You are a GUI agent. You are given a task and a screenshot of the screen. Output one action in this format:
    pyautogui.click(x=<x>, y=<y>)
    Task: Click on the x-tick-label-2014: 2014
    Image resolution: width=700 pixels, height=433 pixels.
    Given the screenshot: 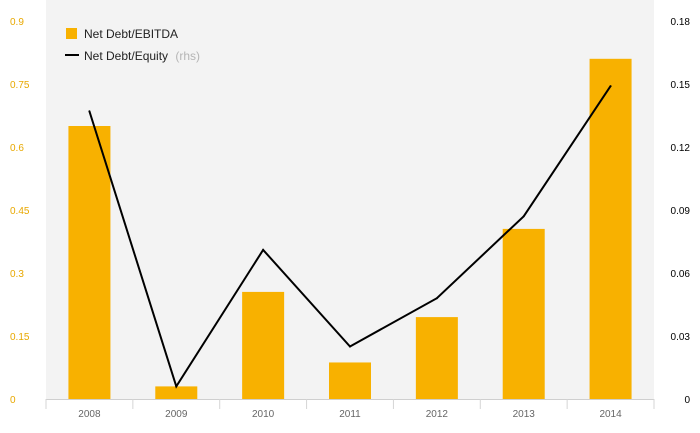 What is the action you would take?
    pyautogui.click(x=610, y=414)
    